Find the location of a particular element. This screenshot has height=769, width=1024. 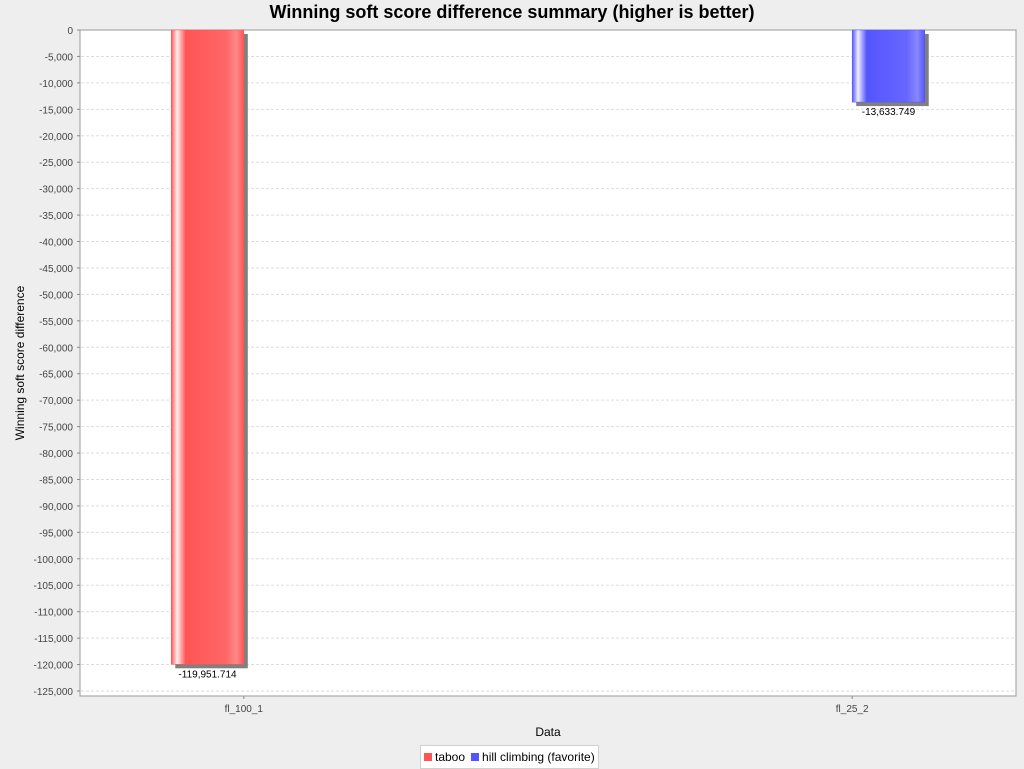

y-tick-label: -15,000 is located at coordinates (56, 110).